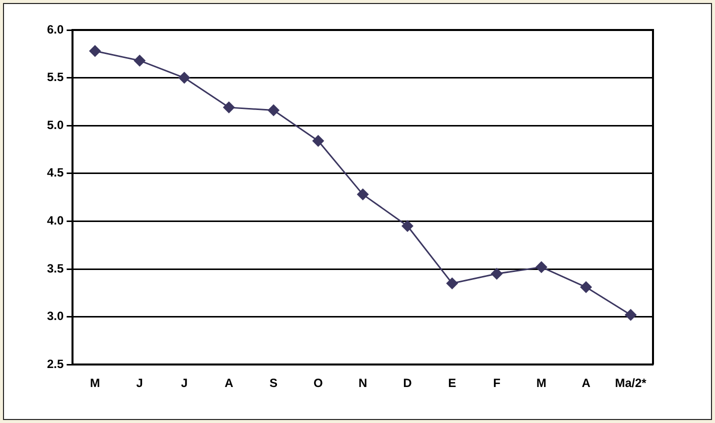 Image resolution: width=715 pixels, height=423 pixels. Describe the element at coordinates (496, 383) in the screenshot. I see `x-tick-label: F` at that location.